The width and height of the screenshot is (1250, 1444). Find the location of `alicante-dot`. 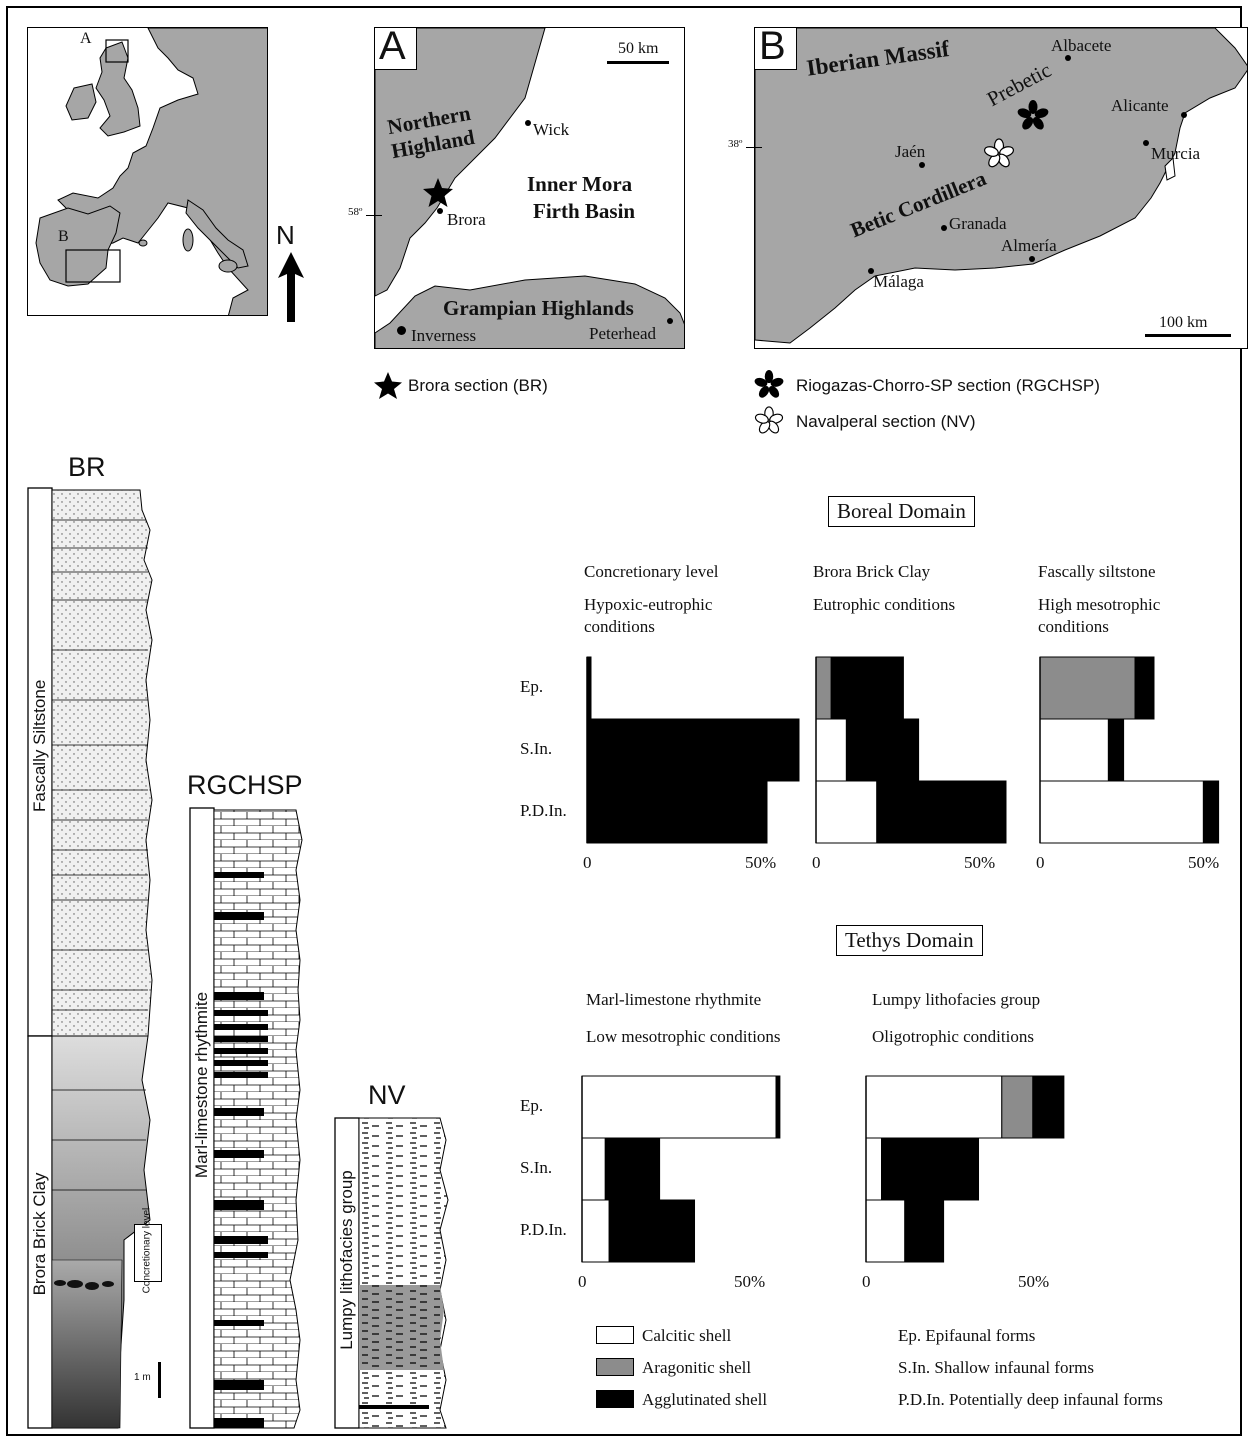

alicante-dot is located at coordinates (1184, 115).